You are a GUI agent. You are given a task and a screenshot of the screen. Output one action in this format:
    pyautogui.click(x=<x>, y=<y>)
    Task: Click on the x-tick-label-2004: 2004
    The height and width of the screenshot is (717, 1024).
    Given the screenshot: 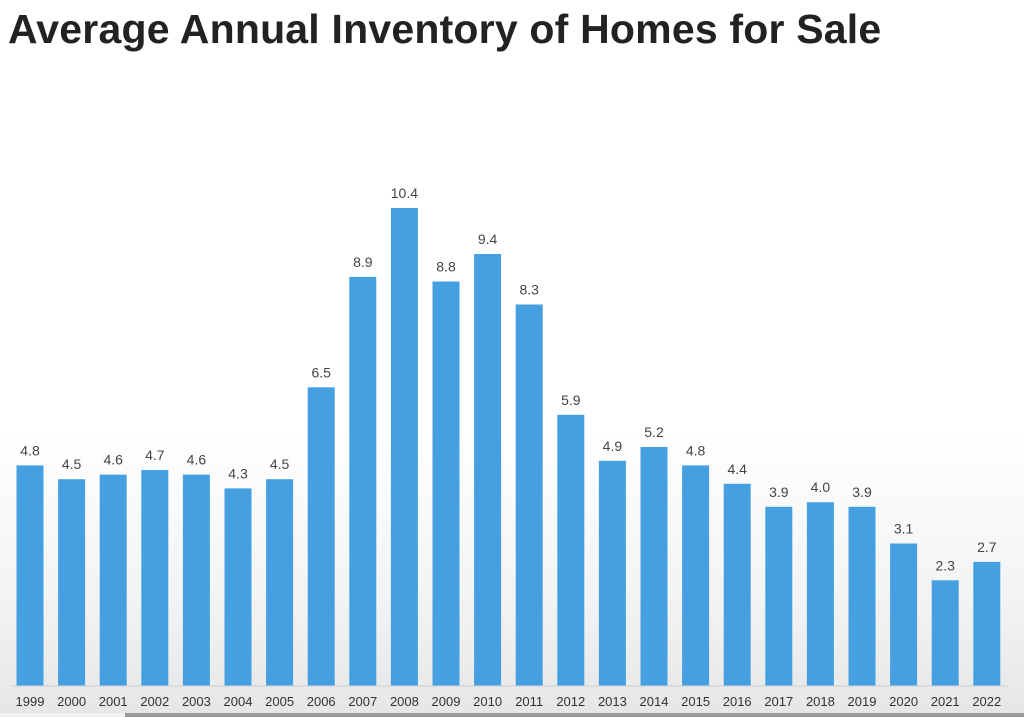 What is the action you would take?
    pyautogui.click(x=238, y=701)
    